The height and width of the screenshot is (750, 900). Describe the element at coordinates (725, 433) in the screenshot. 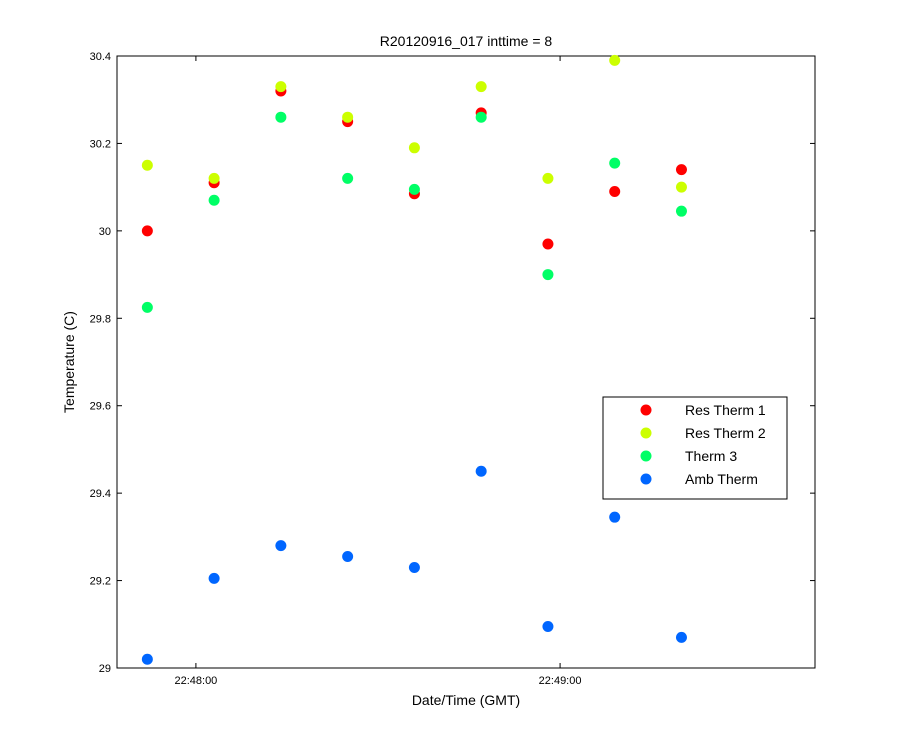

I see `legend-label: Res Therm 2` at that location.